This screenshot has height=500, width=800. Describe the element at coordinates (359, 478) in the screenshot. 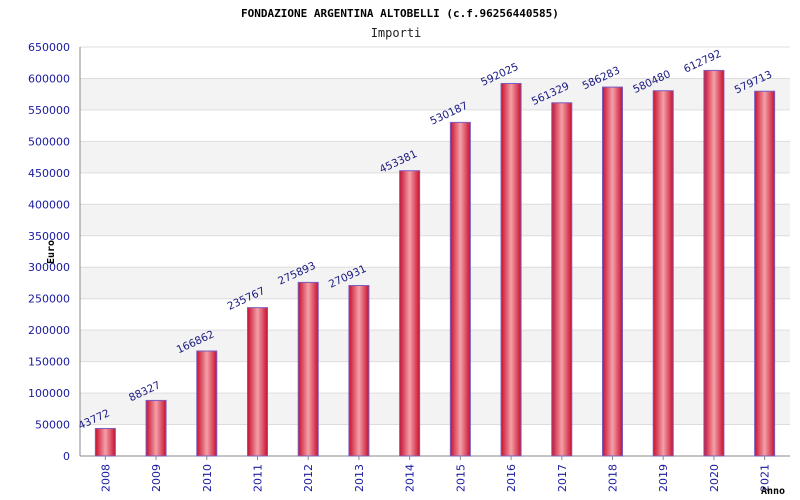

I see `x-tick-label: 2013` at that location.